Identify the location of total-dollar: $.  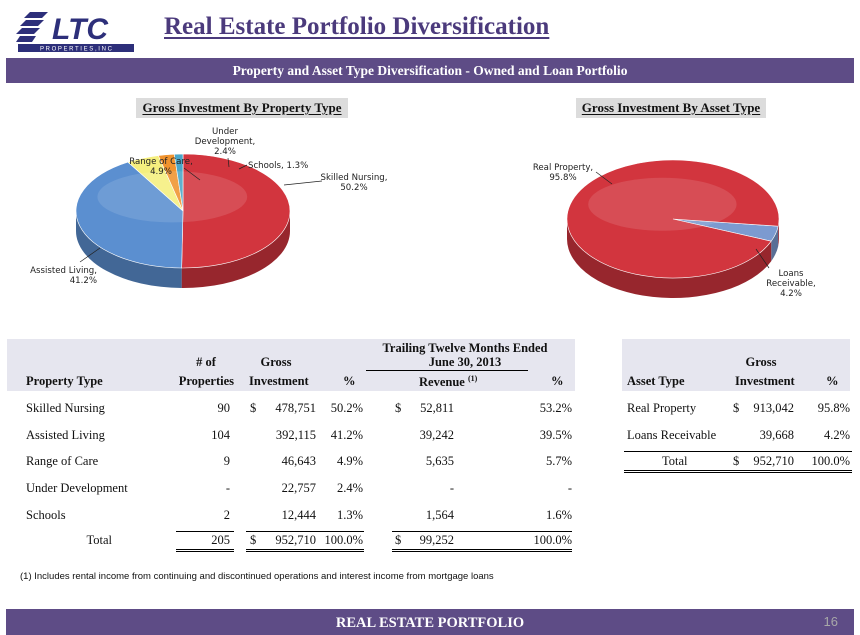
(253, 540).